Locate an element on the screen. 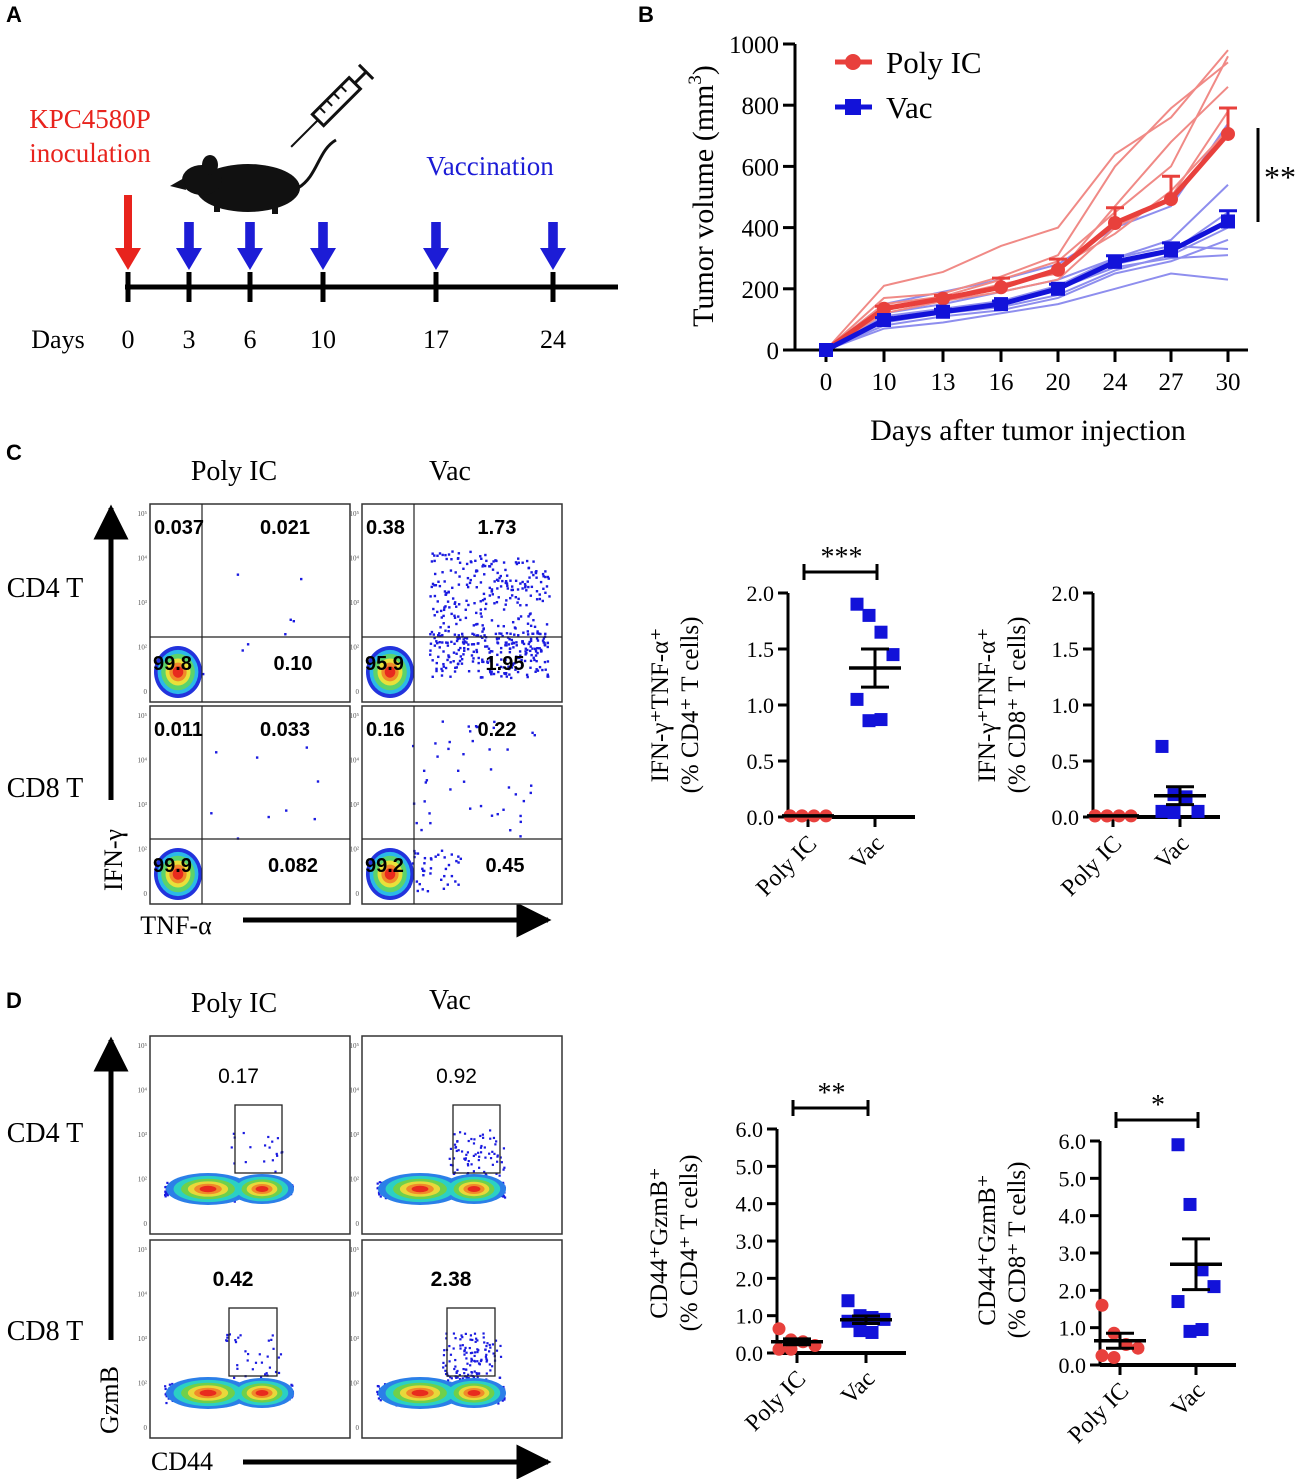 The width and height of the screenshot is (1299, 1479). quadrant-ur-value: 0.22 is located at coordinates (497, 730).